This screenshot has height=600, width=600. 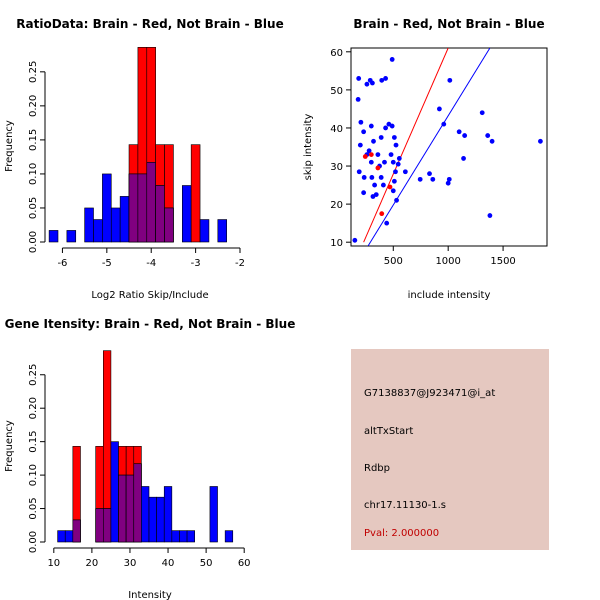 What do you see at coordinates (502, 261) in the screenshot?
I see `x-tick-label: 1500` at bounding box center [502, 261].